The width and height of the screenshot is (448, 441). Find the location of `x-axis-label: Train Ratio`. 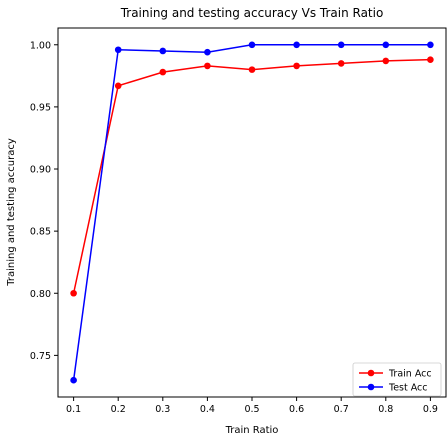

x-axis-label: Train Ratio is located at coordinates (252, 430).